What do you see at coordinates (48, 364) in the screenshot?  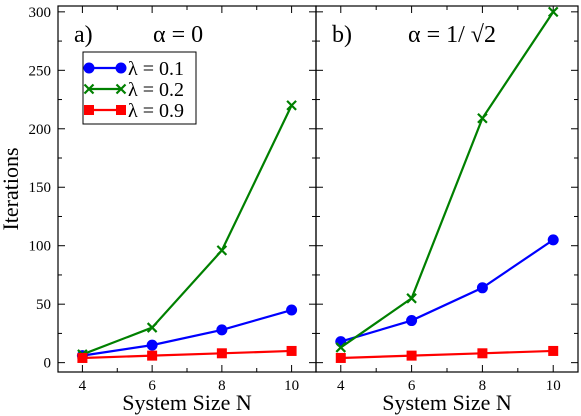 I see `y-tick-label: 0` at bounding box center [48, 364].